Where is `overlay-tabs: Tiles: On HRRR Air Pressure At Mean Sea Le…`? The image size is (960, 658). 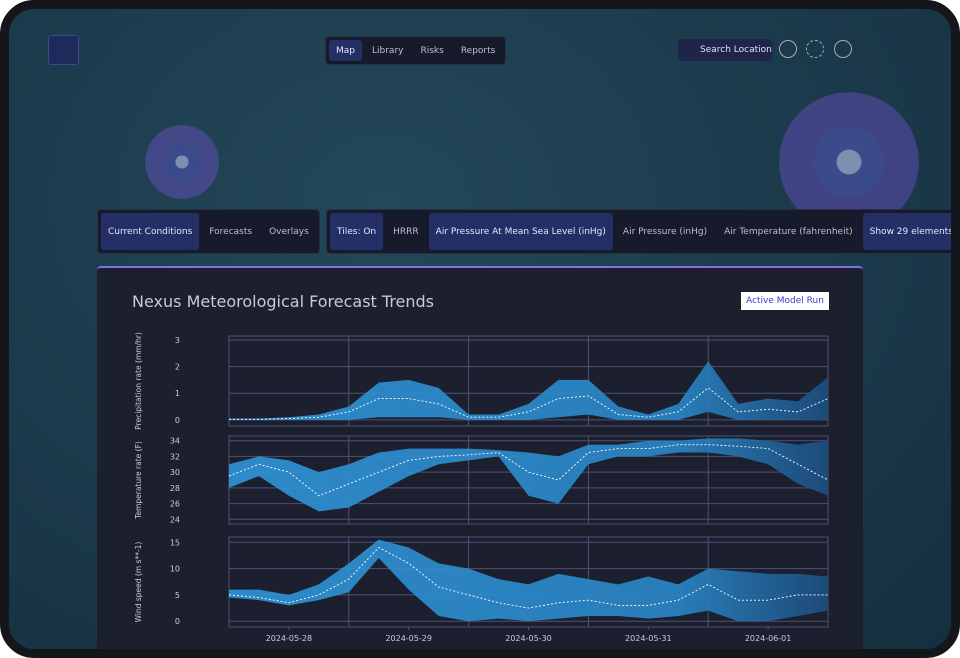 overlay-tabs: Tiles: On HRRR Air Pressure At Mean Sea Le… is located at coordinates (638, 231).